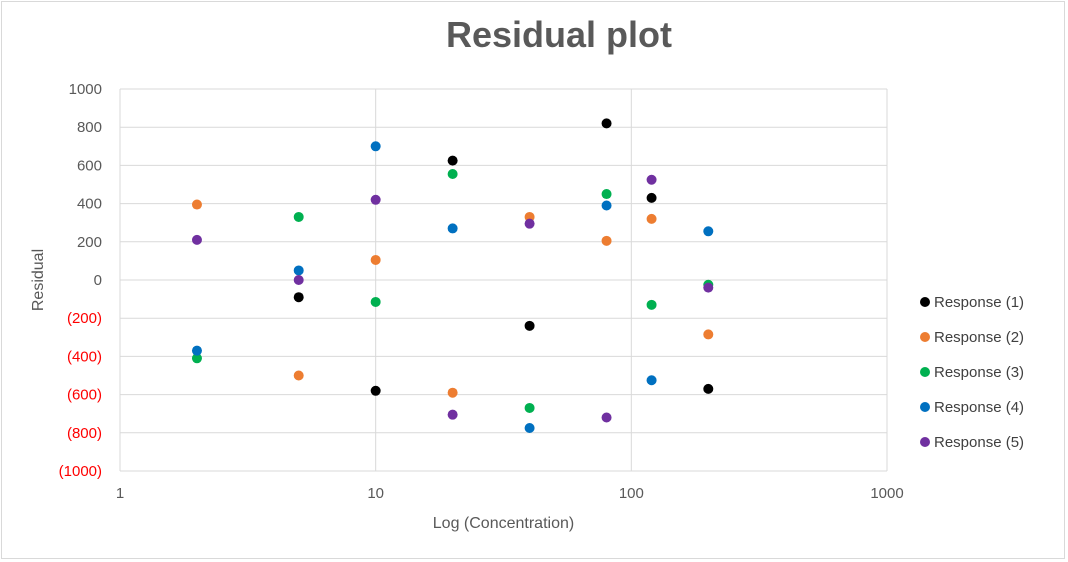 The height and width of the screenshot is (562, 1068). Describe the element at coordinates (84, 356) in the screenshot. I see `y-tick-label: (400)` at that location.